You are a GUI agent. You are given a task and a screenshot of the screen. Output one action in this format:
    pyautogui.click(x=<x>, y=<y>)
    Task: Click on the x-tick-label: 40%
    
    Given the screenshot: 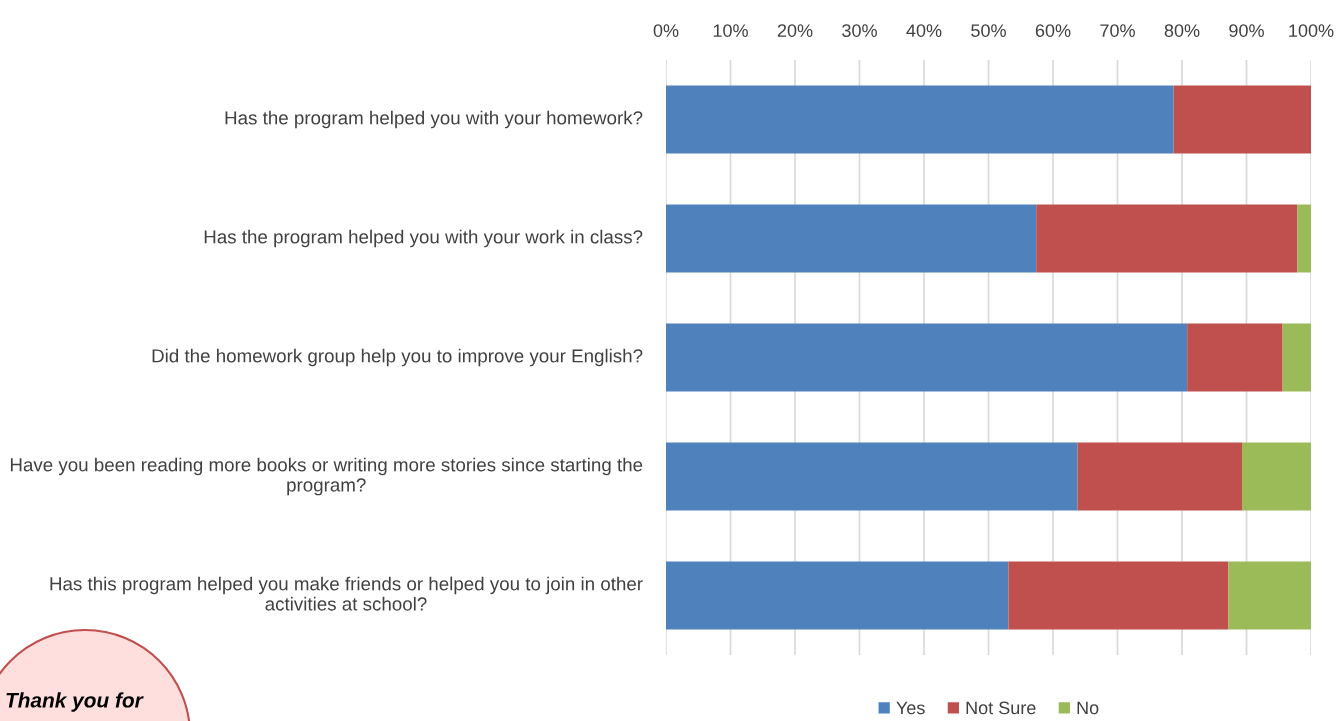 What is the action you would take?
    pyautogui.click(x=924, y=30)
    